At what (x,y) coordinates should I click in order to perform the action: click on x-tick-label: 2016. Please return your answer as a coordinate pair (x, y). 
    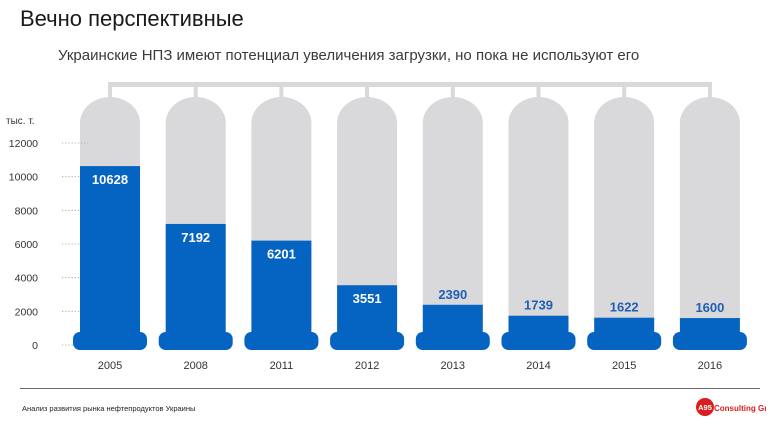
    Looking at the image, I should click on (710, 366).